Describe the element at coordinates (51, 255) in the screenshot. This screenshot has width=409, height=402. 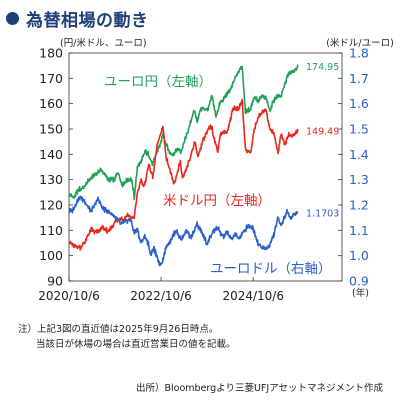
I see `y-left-tick-label: 100` at that location.